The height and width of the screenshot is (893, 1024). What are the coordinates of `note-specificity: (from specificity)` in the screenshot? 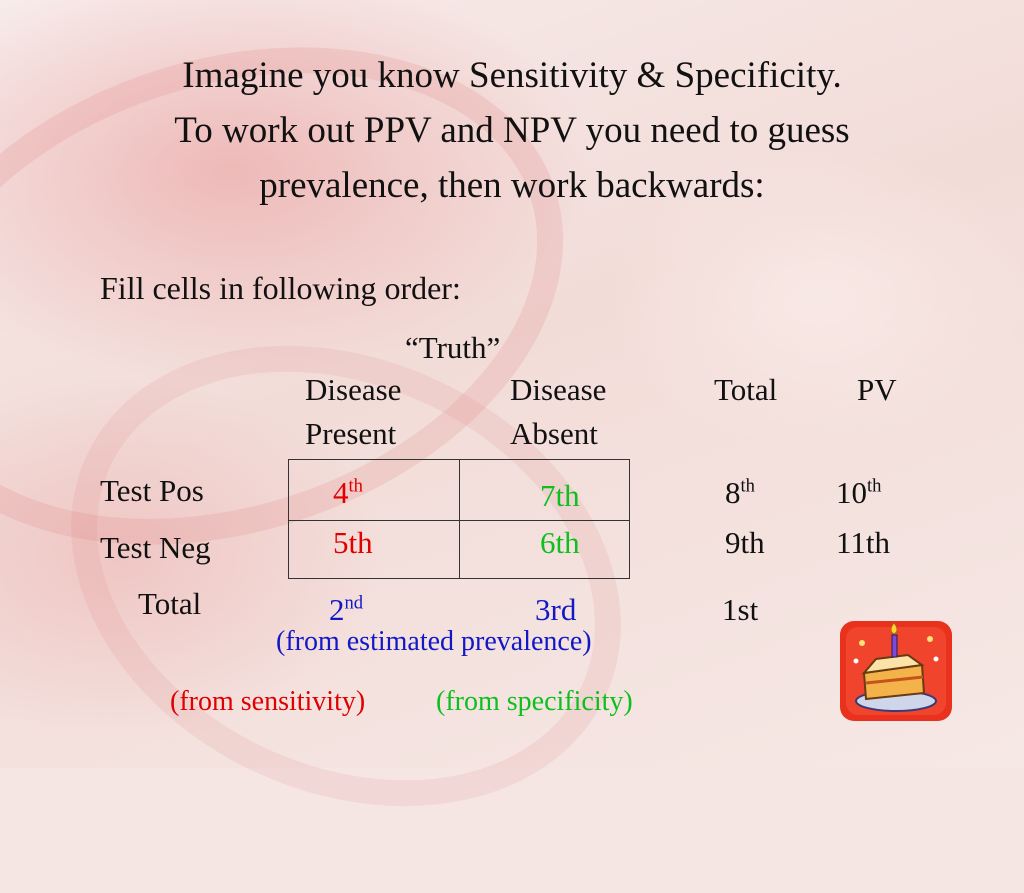 It's located at (534, 701).